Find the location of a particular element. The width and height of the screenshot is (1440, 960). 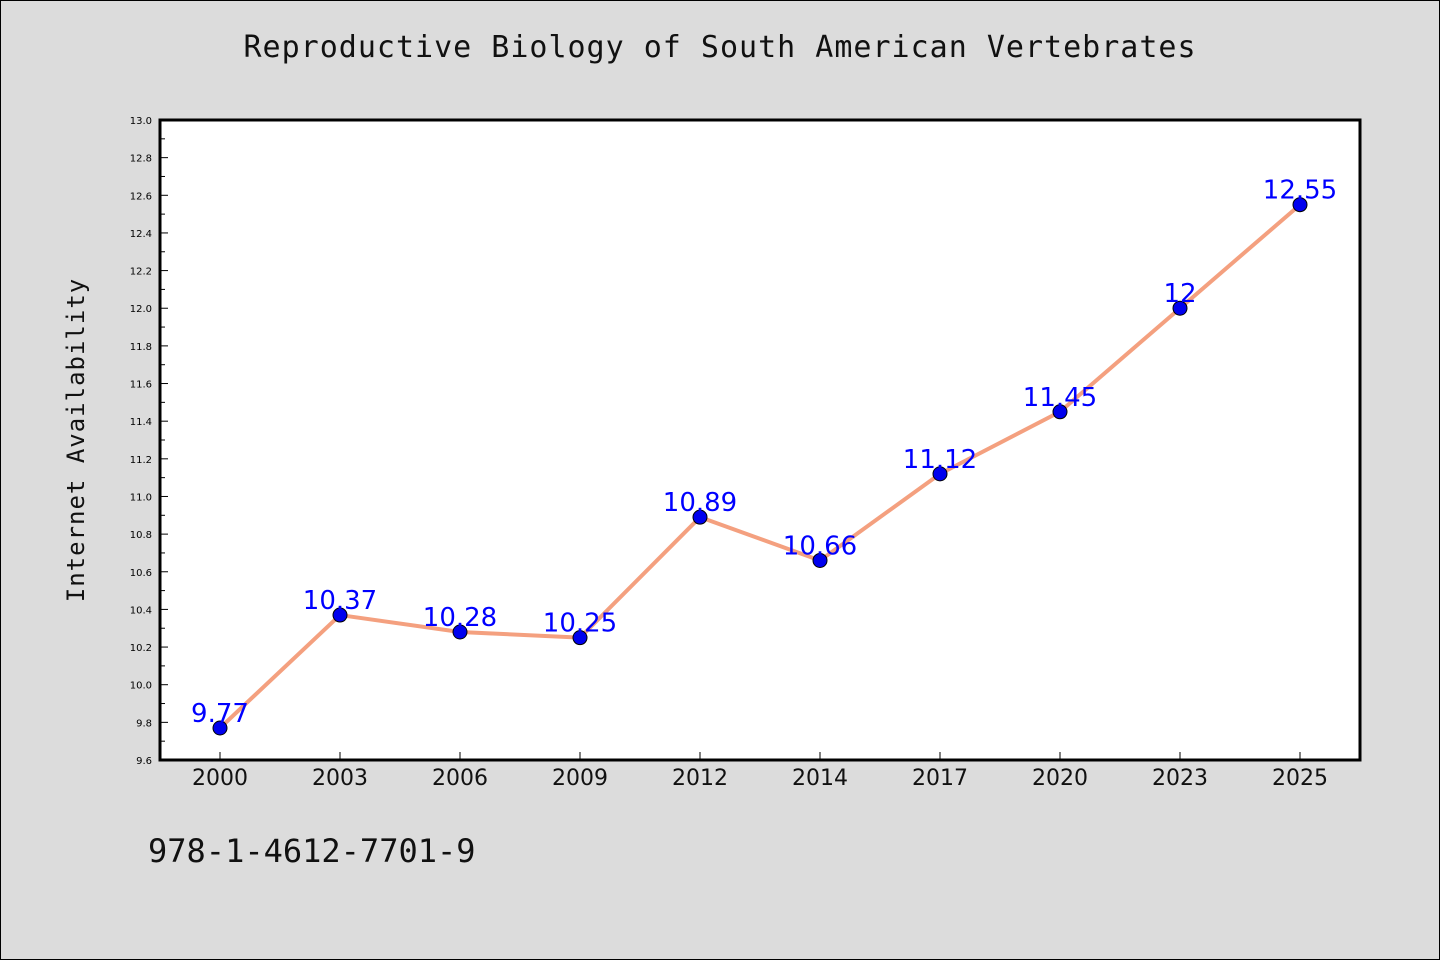

footer-isbn: 978-1-4612-7701-9 is located at coordinates (312, 851).